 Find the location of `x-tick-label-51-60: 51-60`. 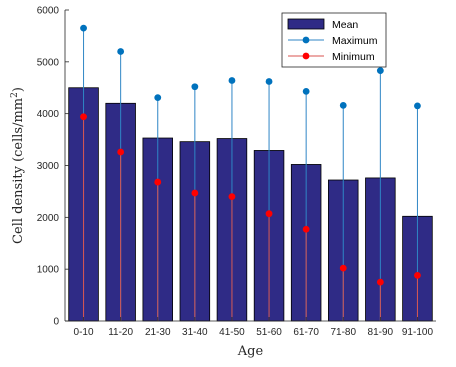

x-tick-label-51-60: 51-60 is located at coordinates (269, 332).